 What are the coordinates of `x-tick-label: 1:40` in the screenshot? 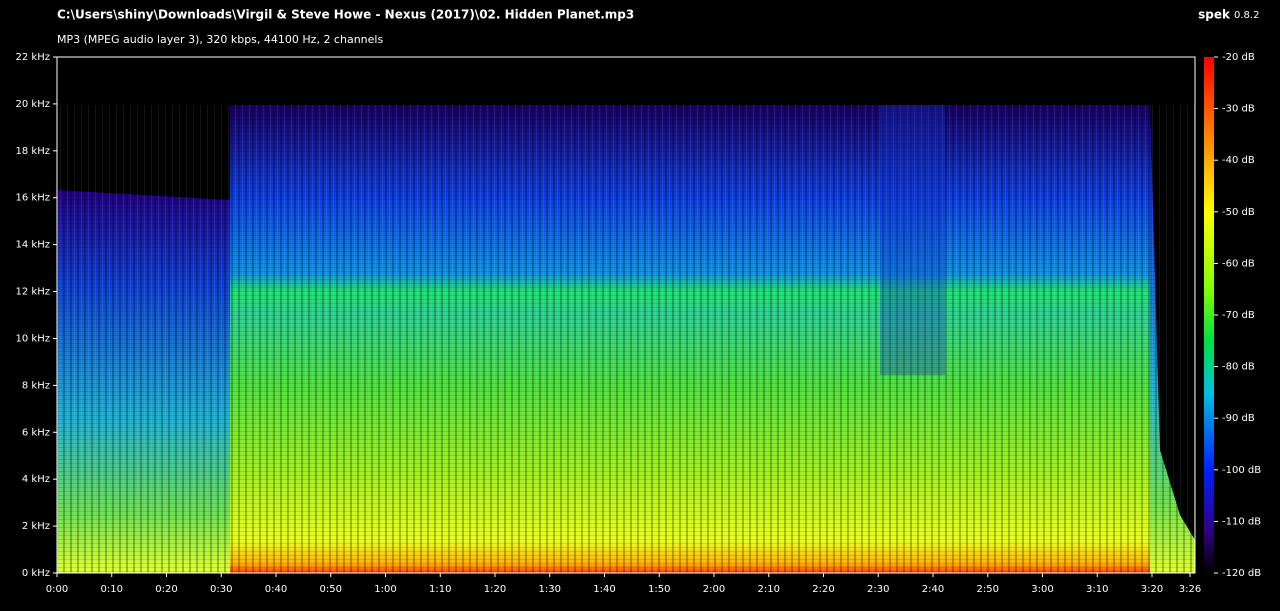 It's located at (604, 589).